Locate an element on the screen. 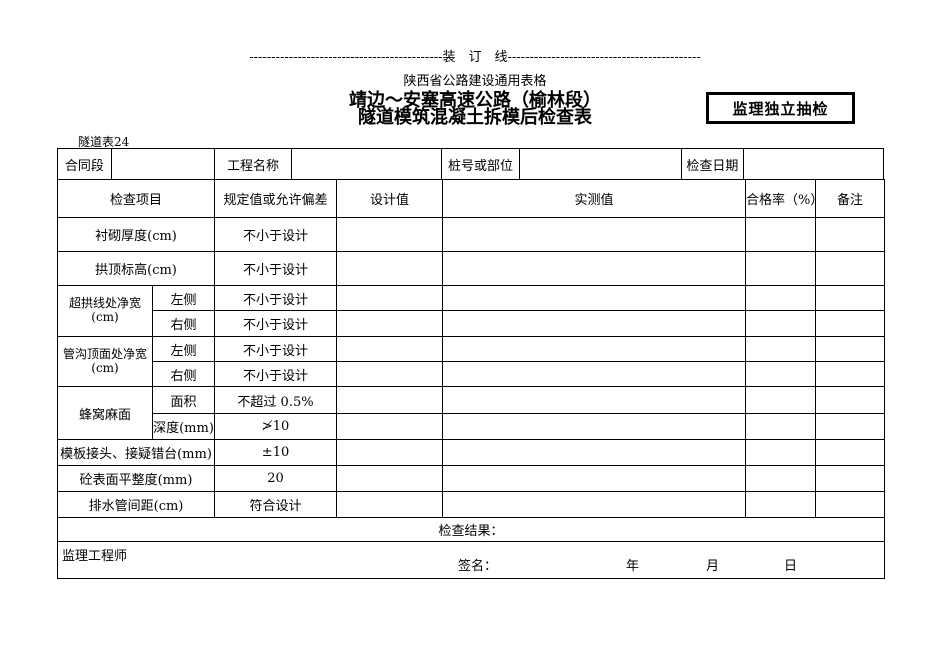  item-label: 模板接头、接疑错台(mm) is located at coordinates (136, 452).